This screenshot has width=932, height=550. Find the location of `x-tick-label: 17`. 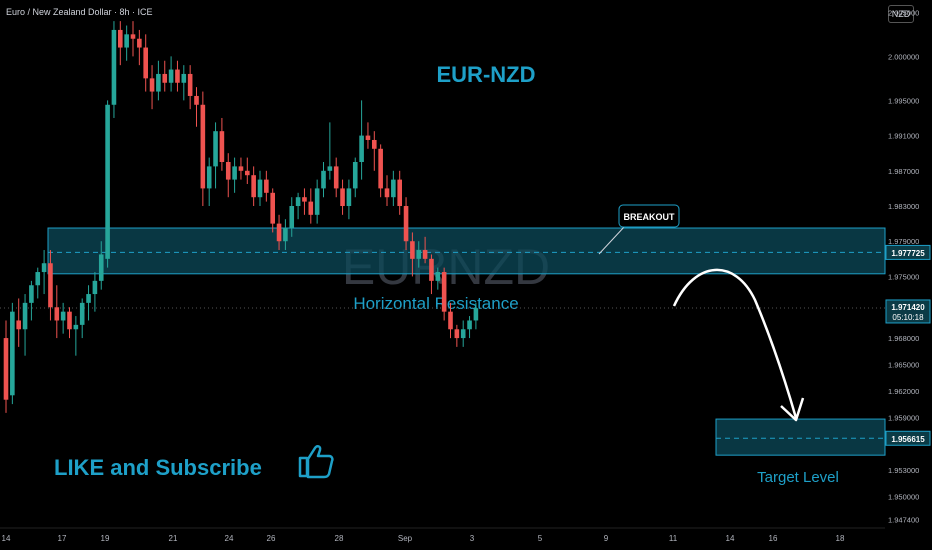

x-tick-label: 17 is located at coordinates (62, 538).